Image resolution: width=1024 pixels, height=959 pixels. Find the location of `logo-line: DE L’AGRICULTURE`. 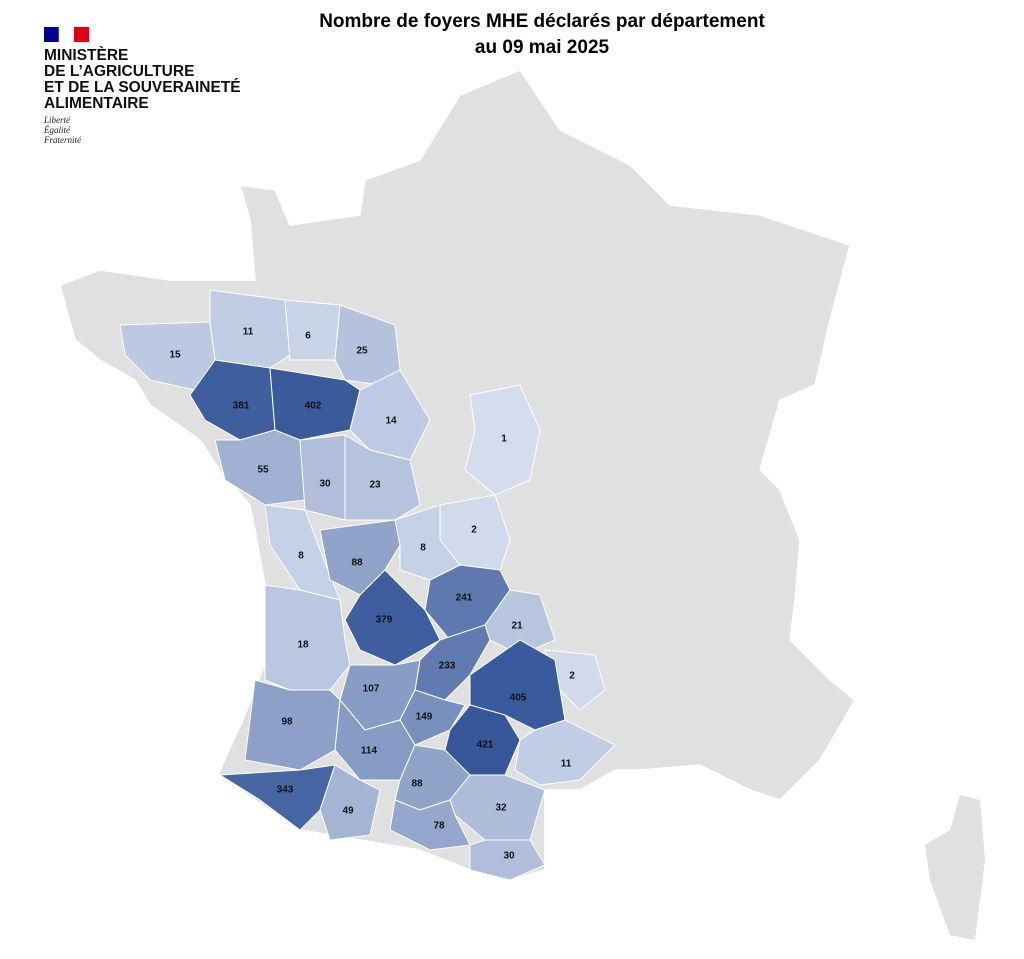

logo-line: DE L’AGRICULTURE is located at coordinates (119, 71).